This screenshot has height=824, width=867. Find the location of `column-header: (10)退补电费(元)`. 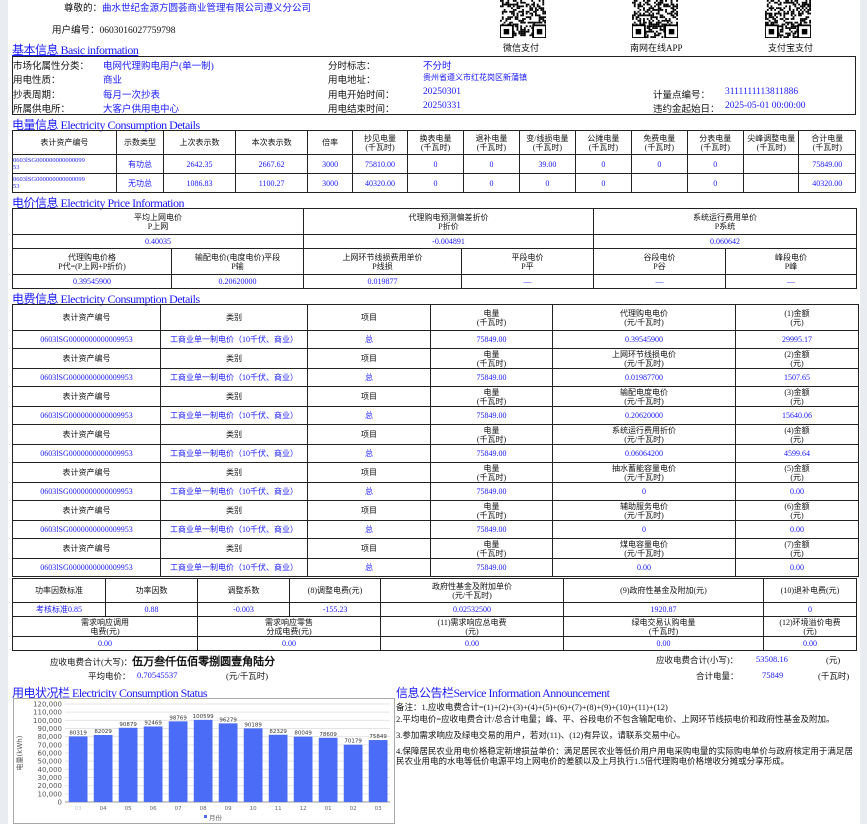

column-header: (10)退补电费(元) is located at coordinates (810, 590).